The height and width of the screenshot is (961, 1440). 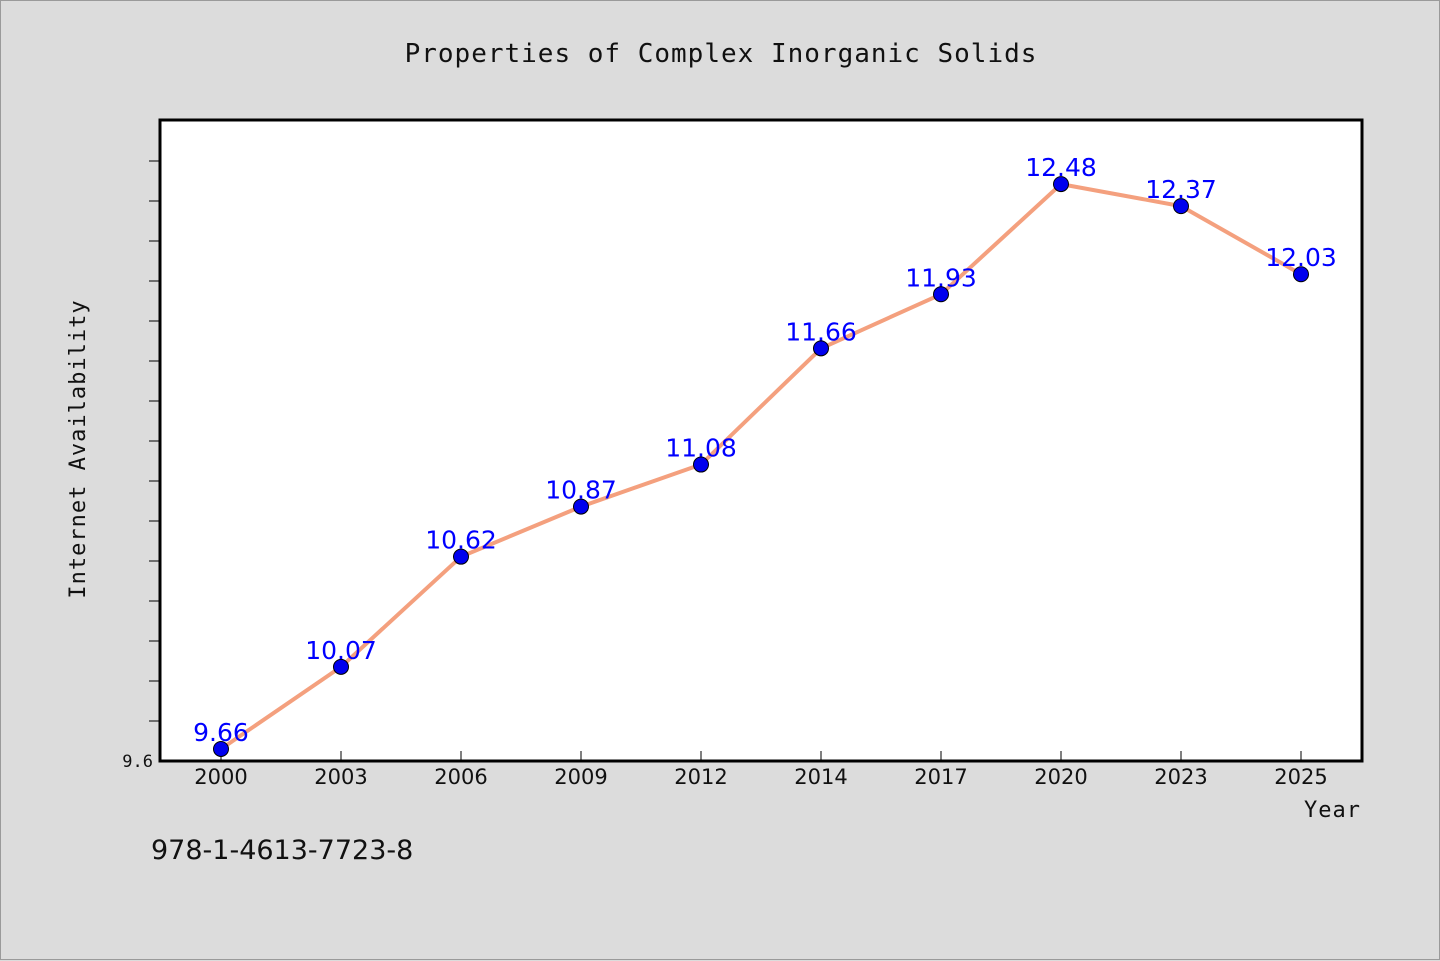 I want to click on x-tick-label: 2025, so click(x=1300, y=777).